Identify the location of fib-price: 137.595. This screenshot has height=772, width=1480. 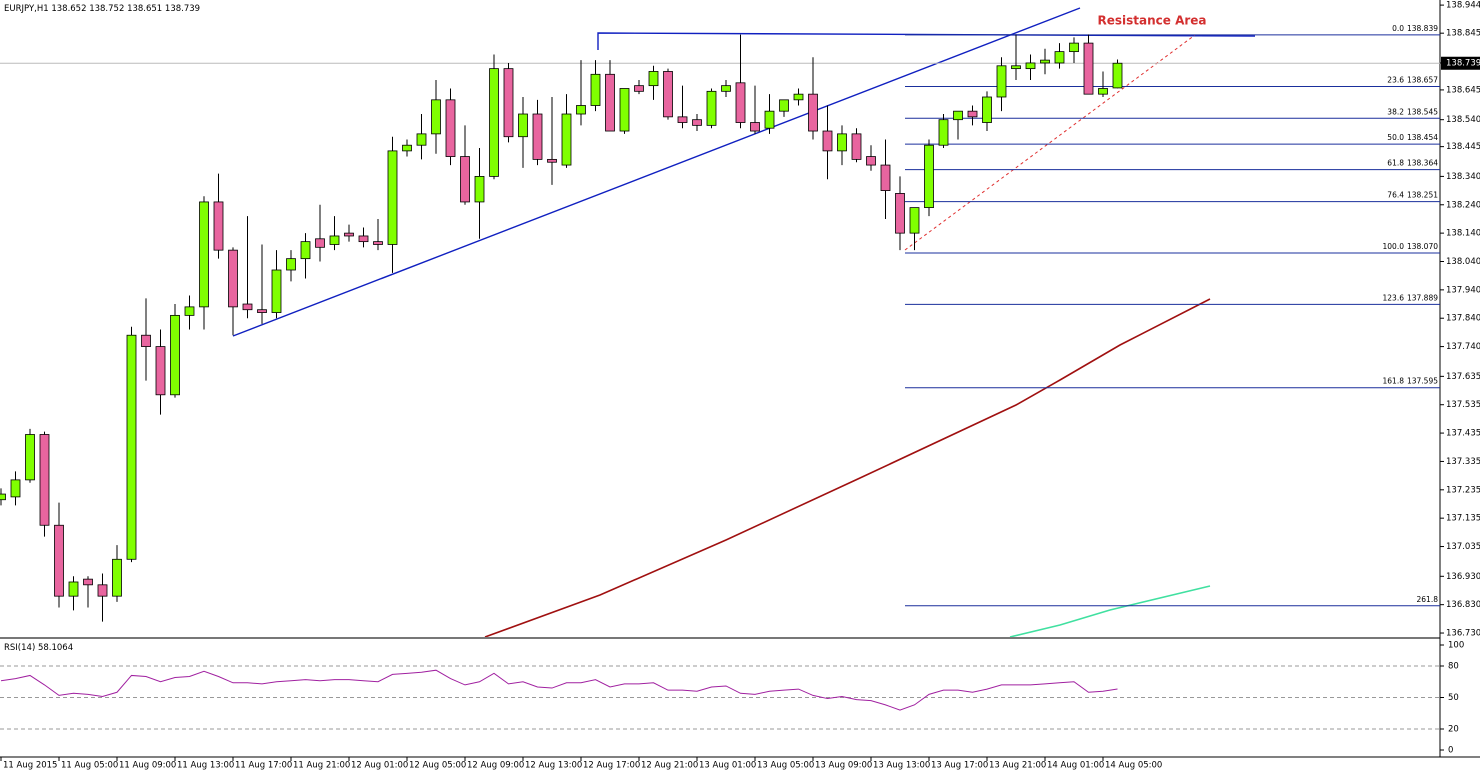
(1422, 381).